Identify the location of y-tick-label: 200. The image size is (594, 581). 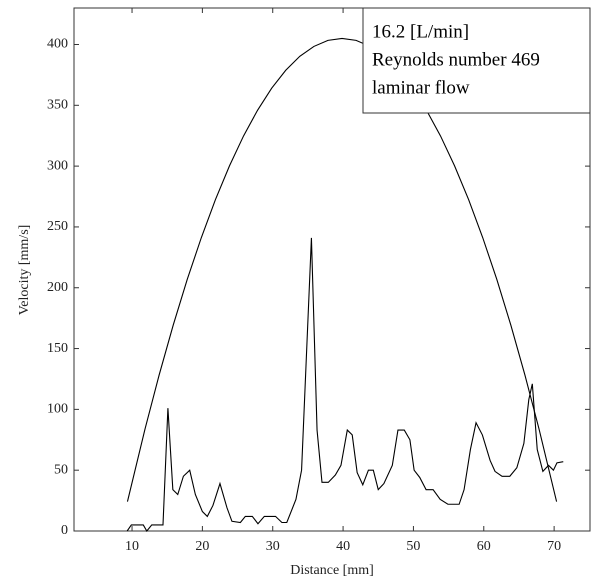
(57, 287).